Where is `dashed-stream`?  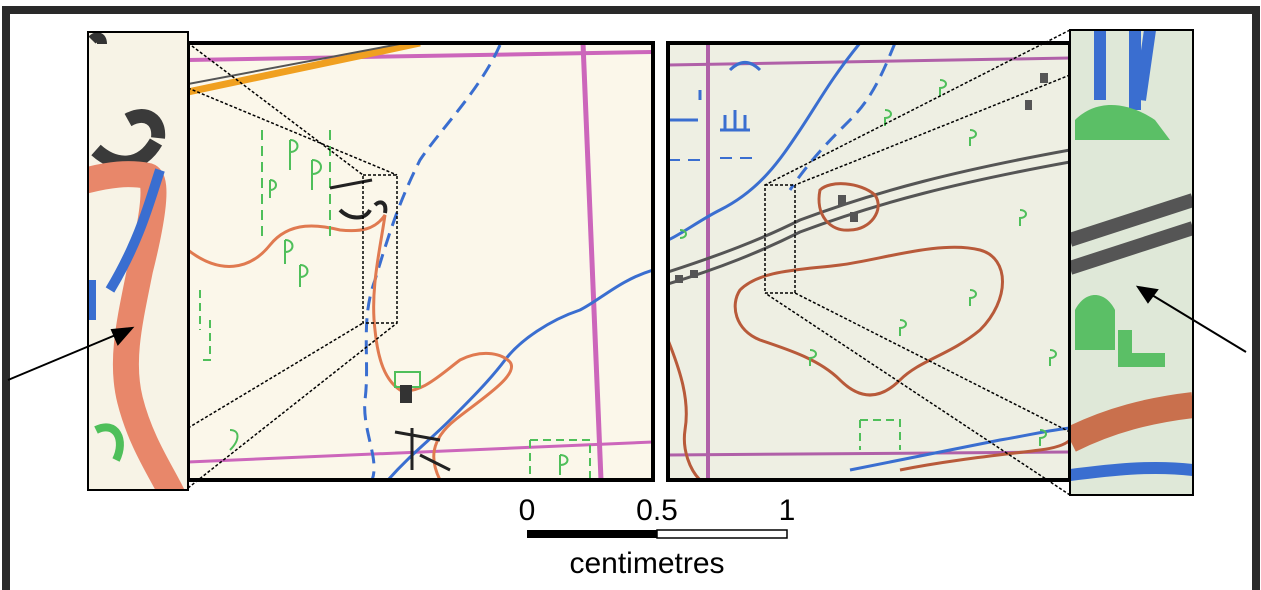 dashed-stream is located at coordinates (842, 117).